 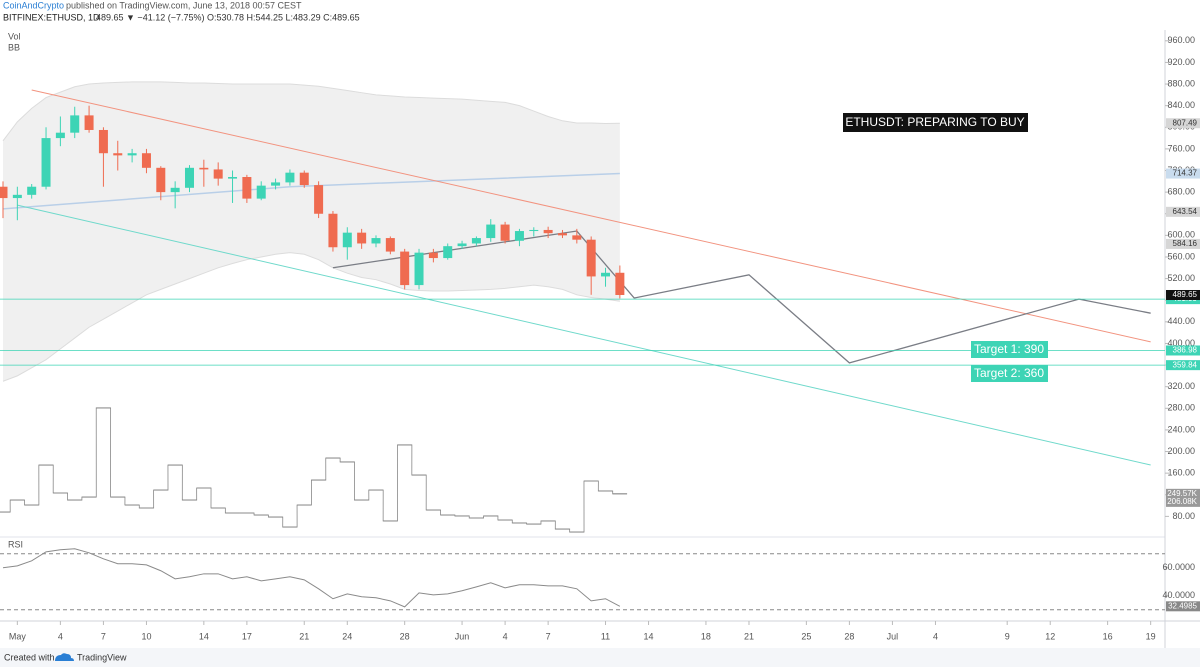 What do you see at coordinates (33, 5) in the screenshot?
I see `author: CoinAndCrypto` at bounding box center [33, 5].